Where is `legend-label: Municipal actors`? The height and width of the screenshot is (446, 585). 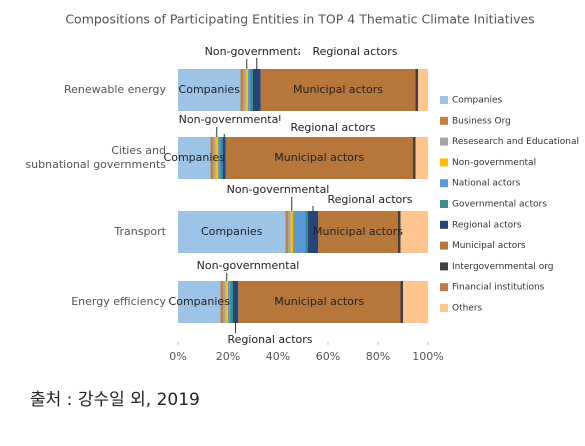 legend-label: Municipal actors is located at coordinates (489, 246).